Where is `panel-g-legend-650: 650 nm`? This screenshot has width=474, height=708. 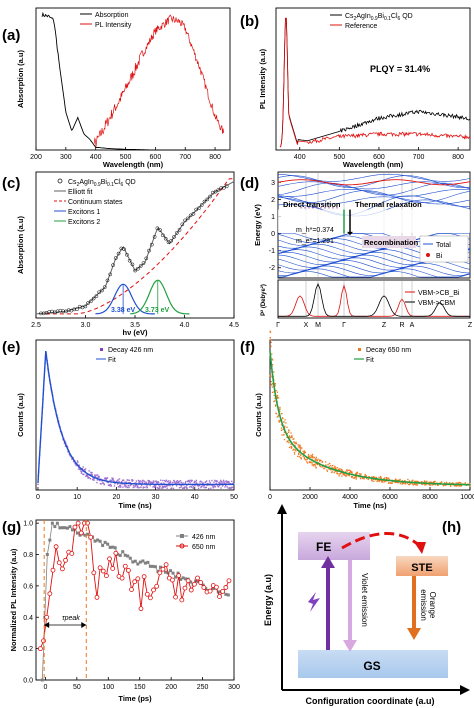 panel-g-legend-650: 650 nm is located at coordinates (204, 547).